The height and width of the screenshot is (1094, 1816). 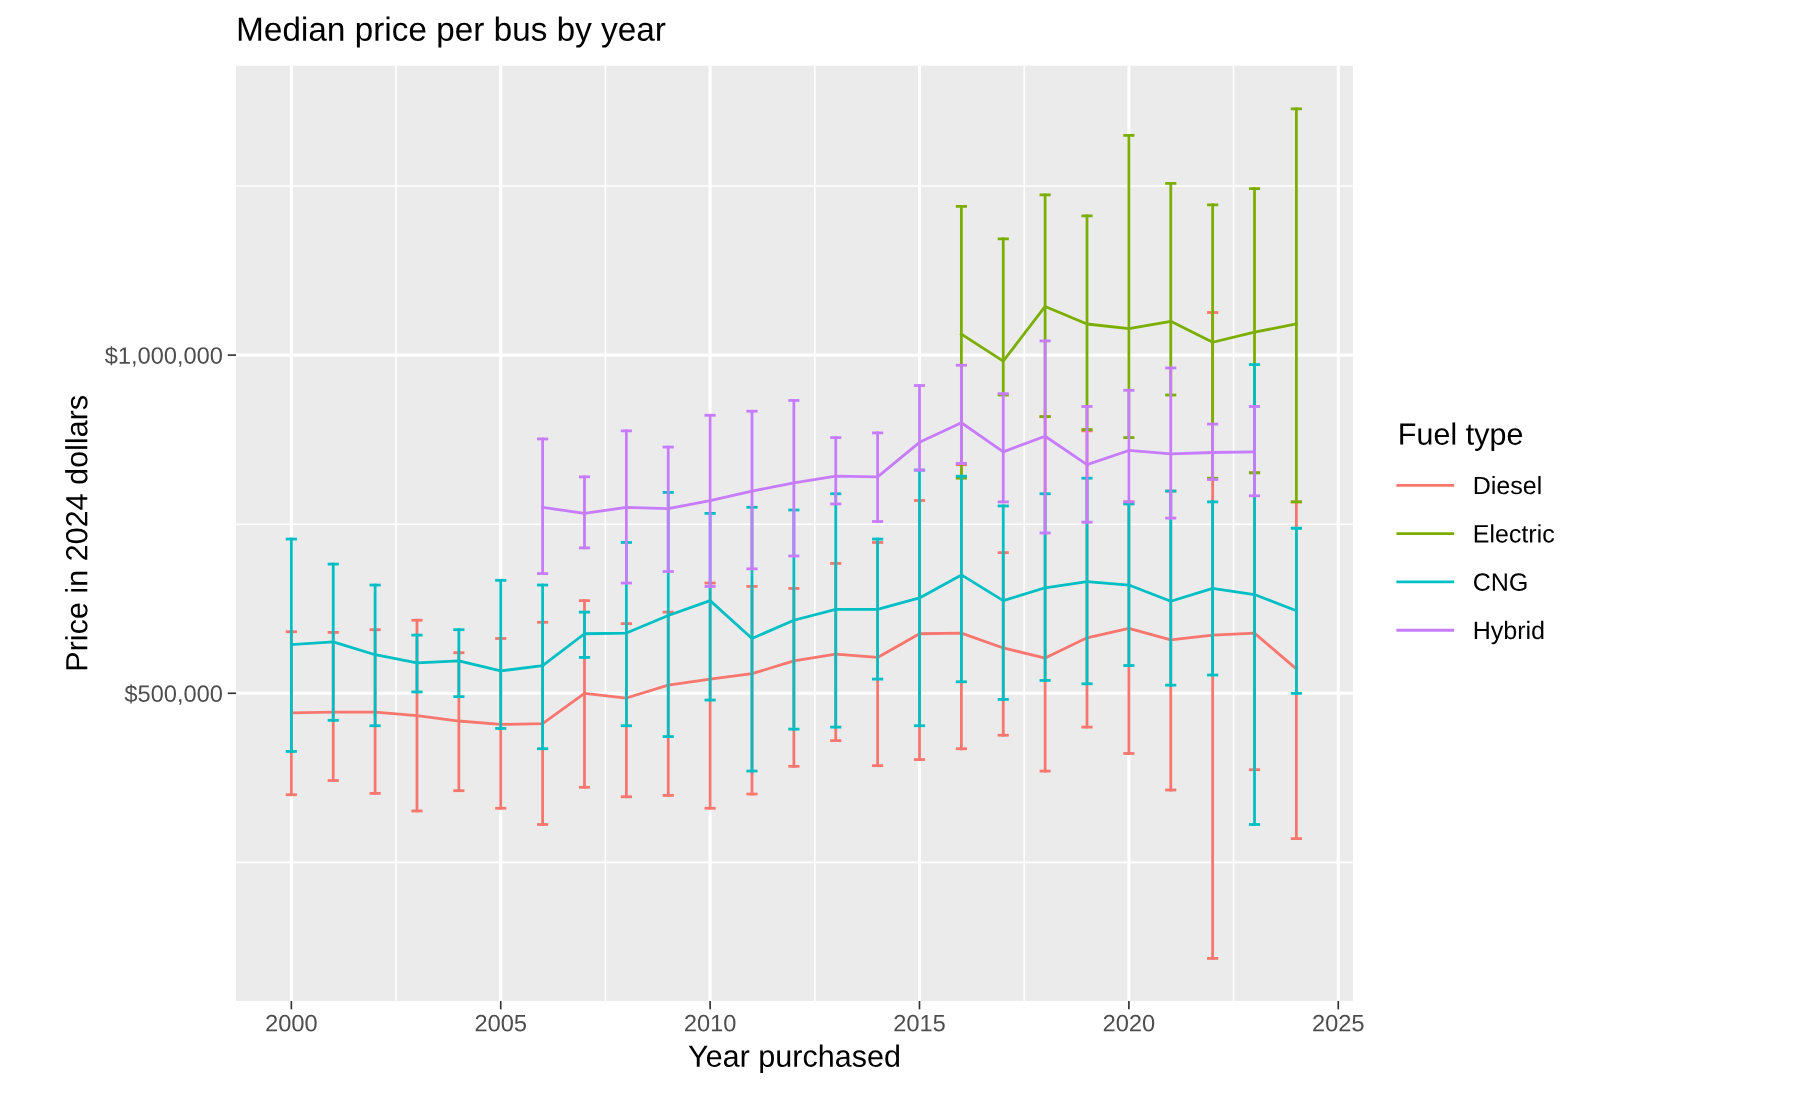 I want to click on x-tick-label: 2000, so click(x=291, y=1023).